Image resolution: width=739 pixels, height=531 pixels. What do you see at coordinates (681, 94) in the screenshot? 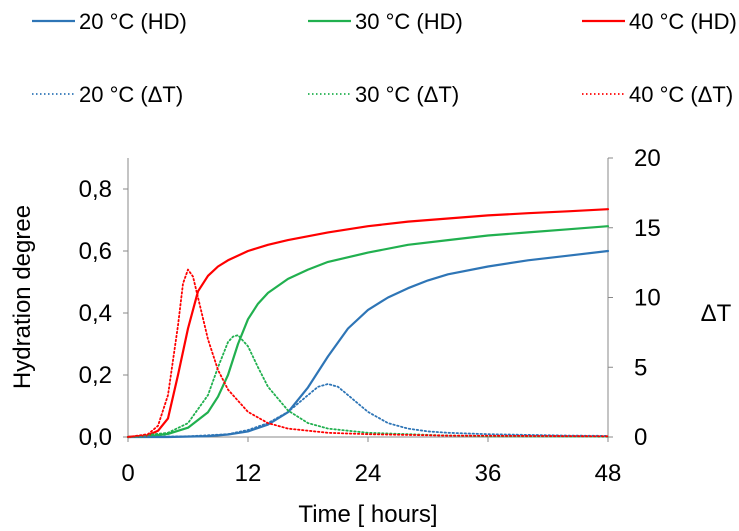
I see `legend-label: 40 °C (ΔT)` at bounding box center [681, 94].